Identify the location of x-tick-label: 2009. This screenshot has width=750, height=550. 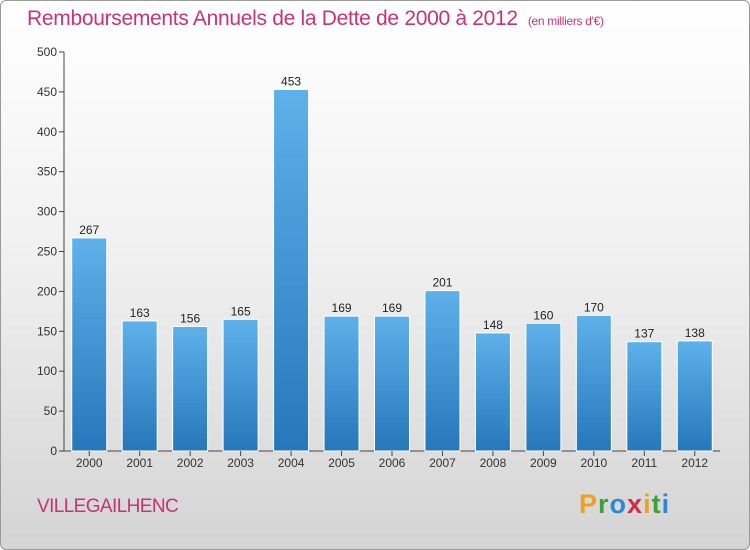
(543, 463).